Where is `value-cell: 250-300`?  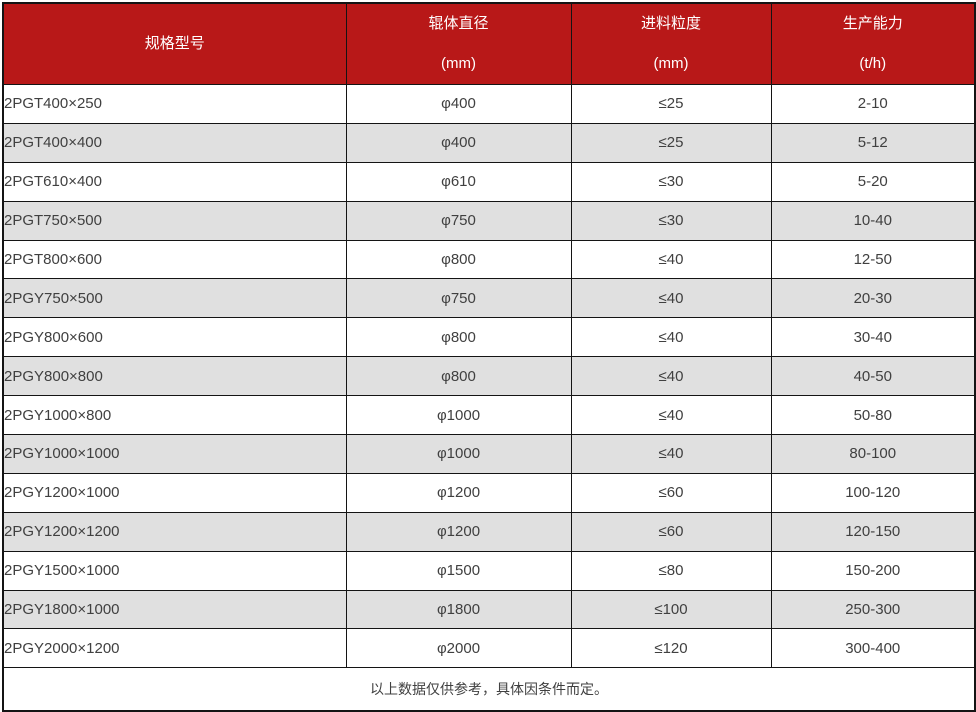
value-cell: 250-300 is located at coordinates (873, 609).